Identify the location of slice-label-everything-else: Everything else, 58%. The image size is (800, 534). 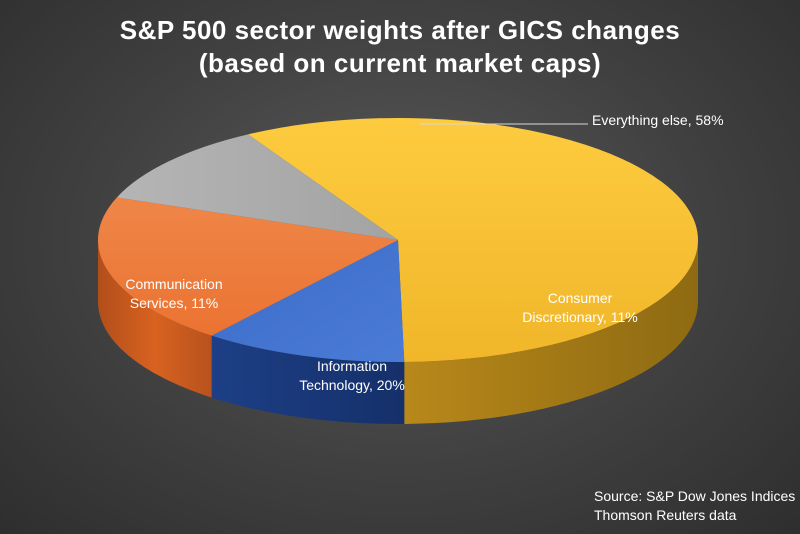
(658, 120).